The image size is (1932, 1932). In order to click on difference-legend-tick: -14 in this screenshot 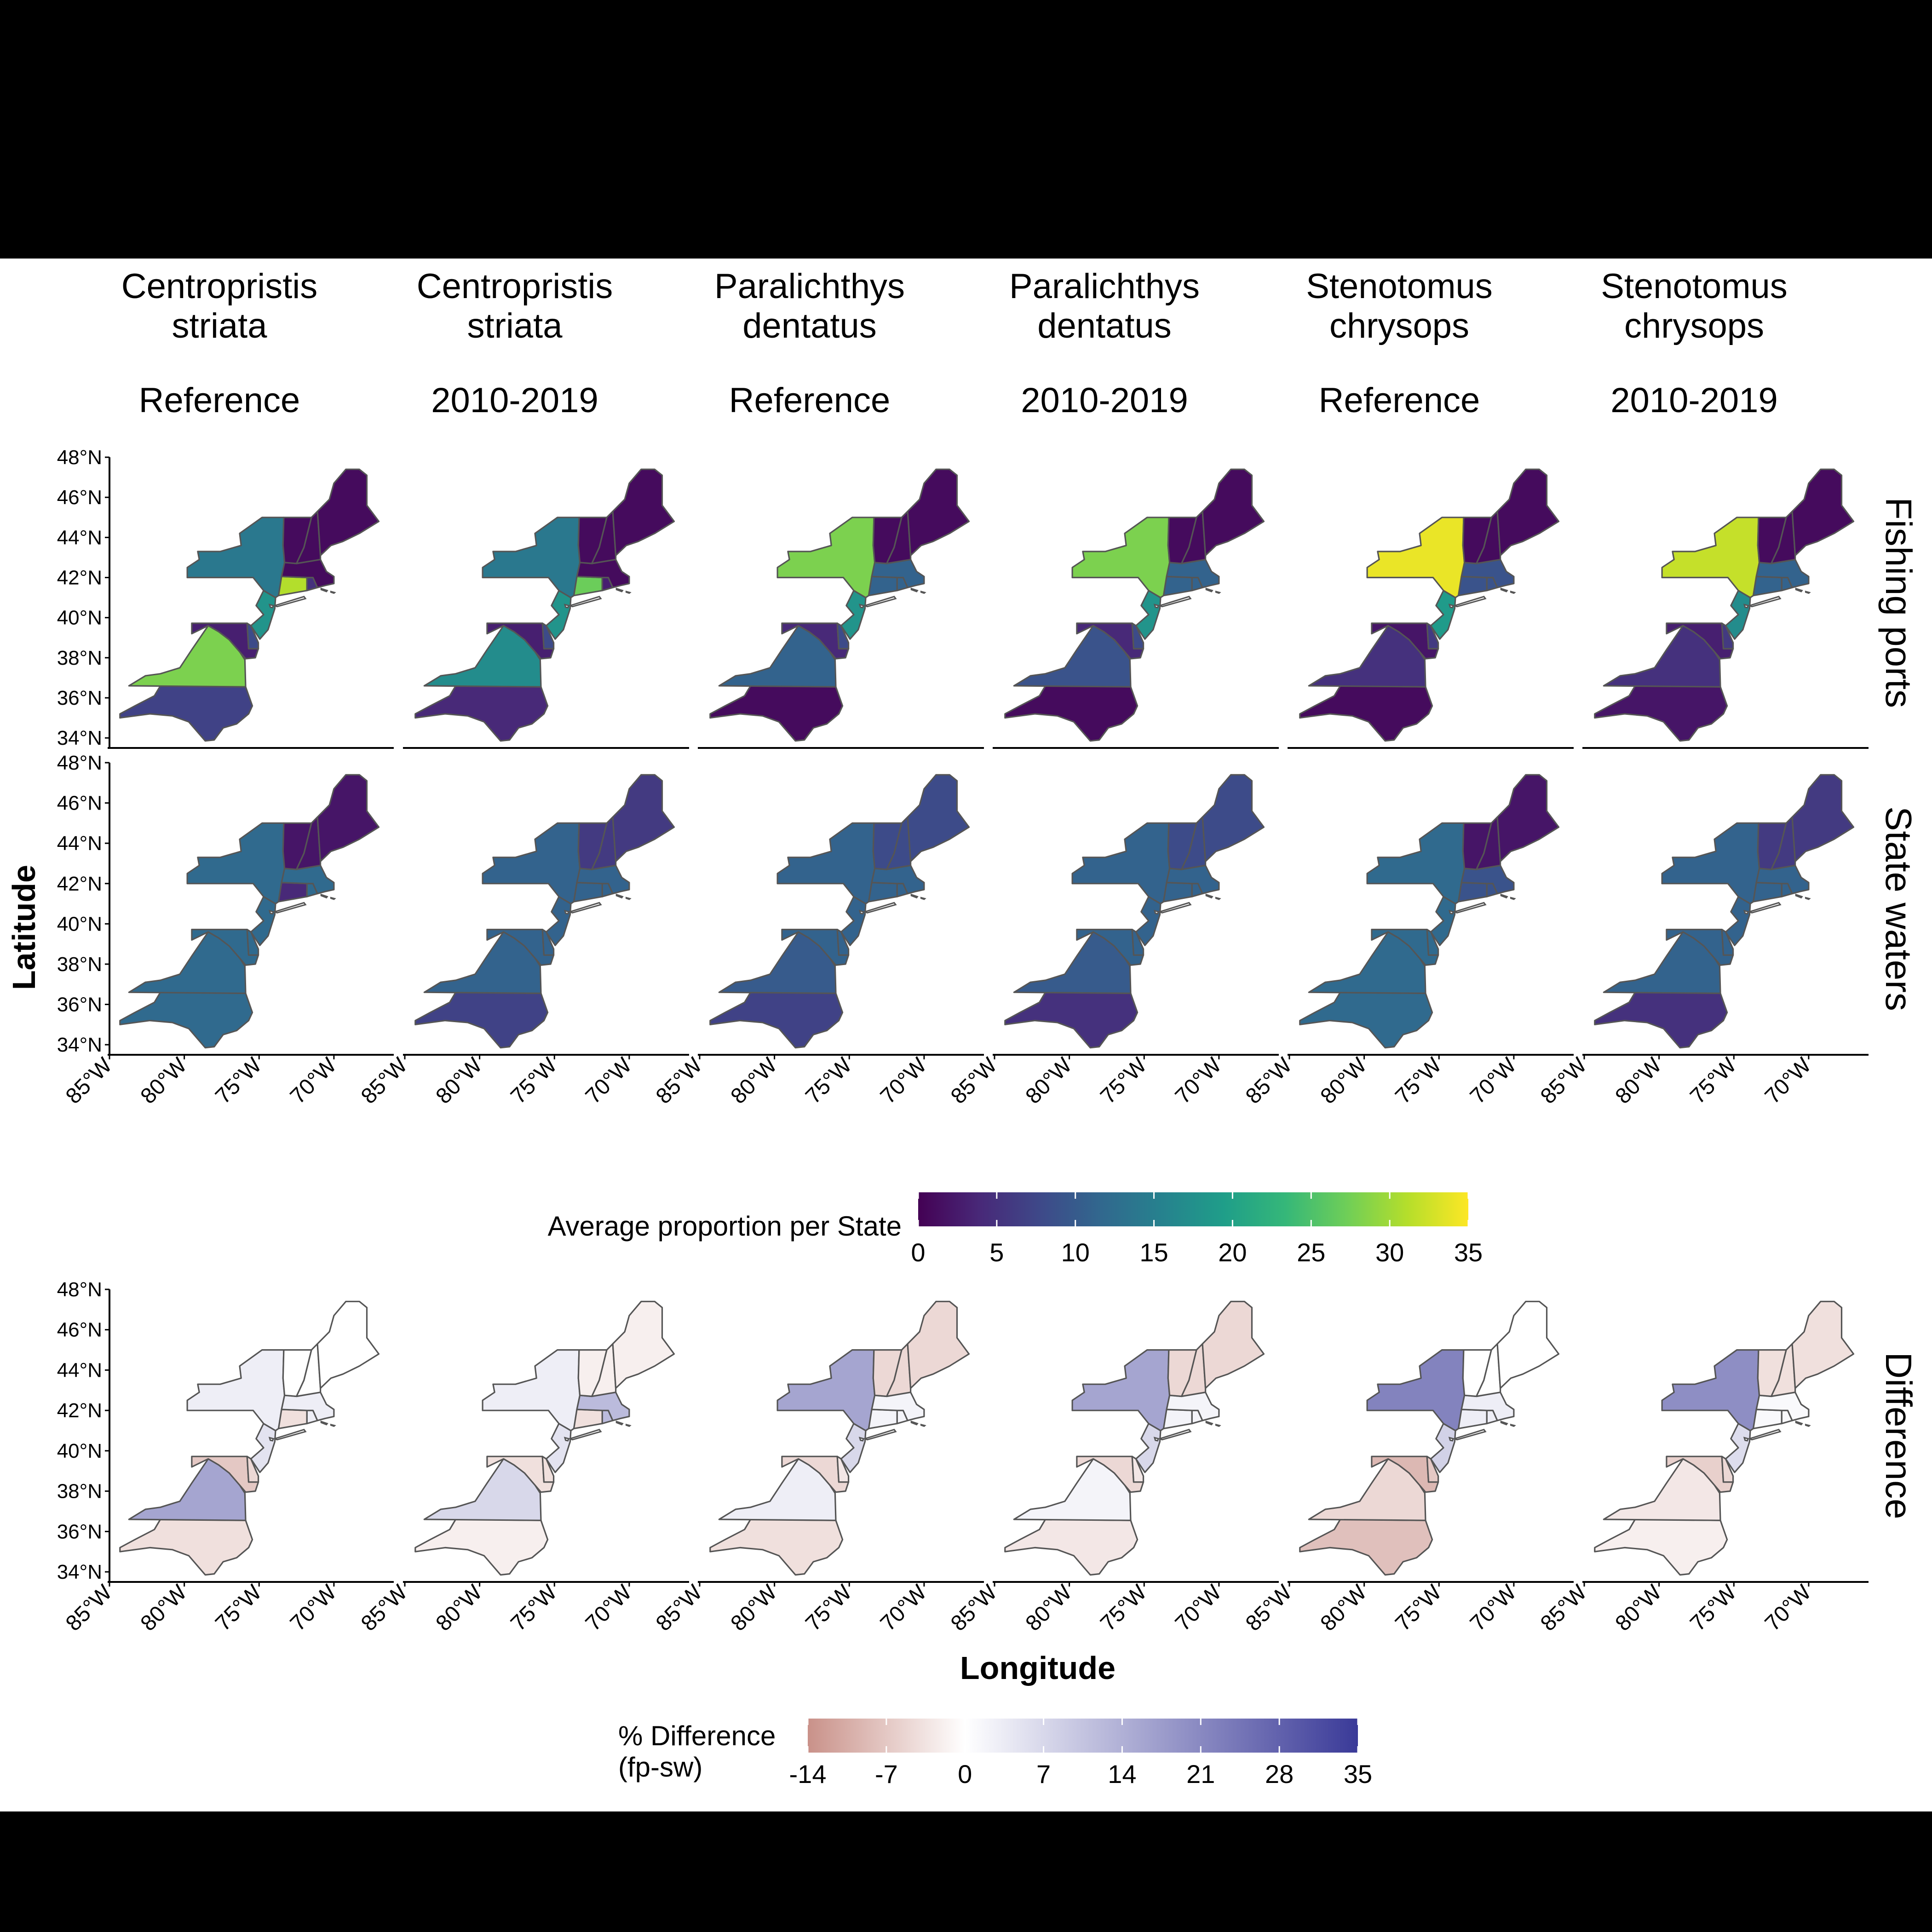, I will do `click(808, 1774)`.